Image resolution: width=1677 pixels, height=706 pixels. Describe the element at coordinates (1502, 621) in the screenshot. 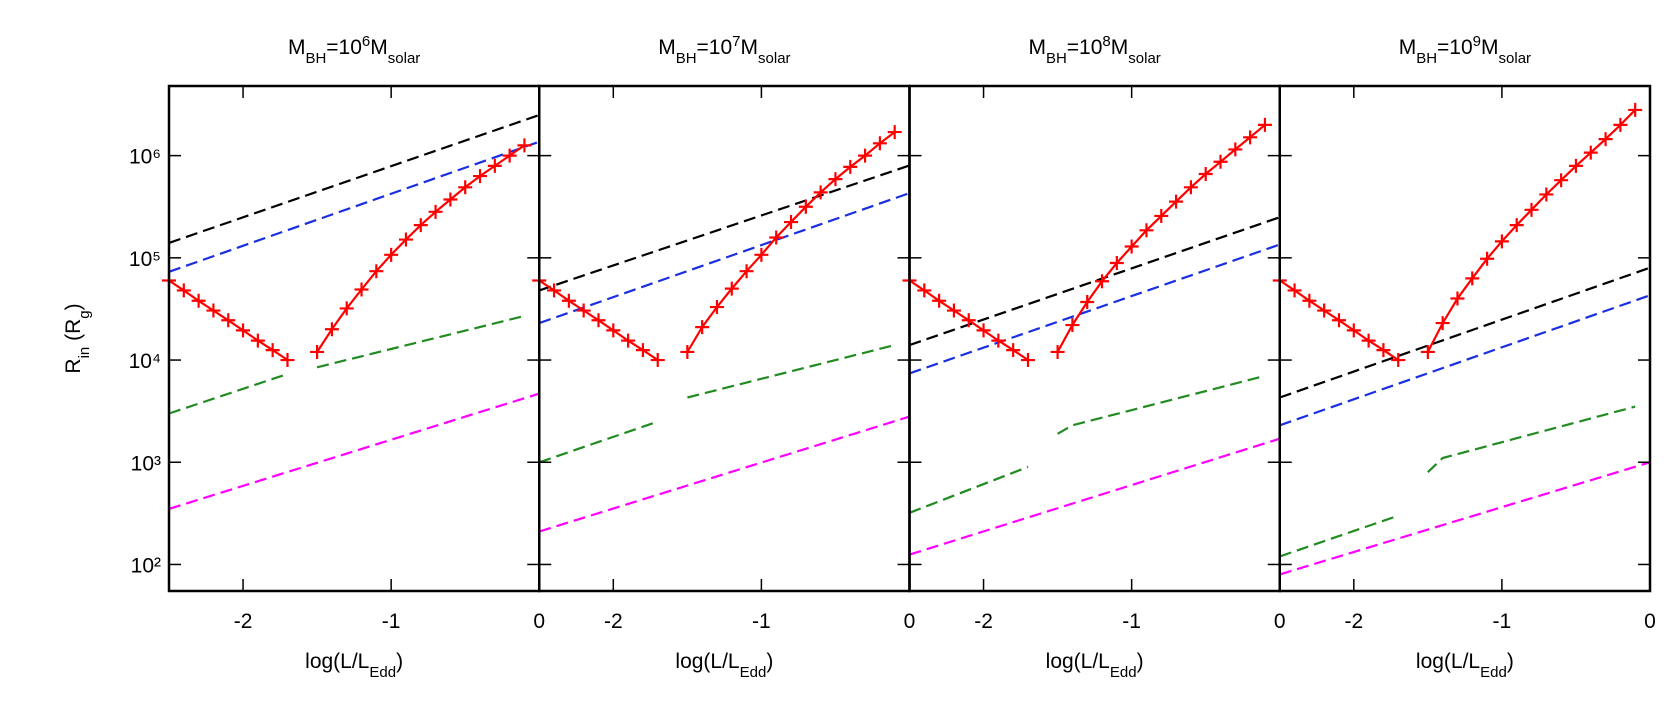

I see `x-tick-label: -1` at that location.